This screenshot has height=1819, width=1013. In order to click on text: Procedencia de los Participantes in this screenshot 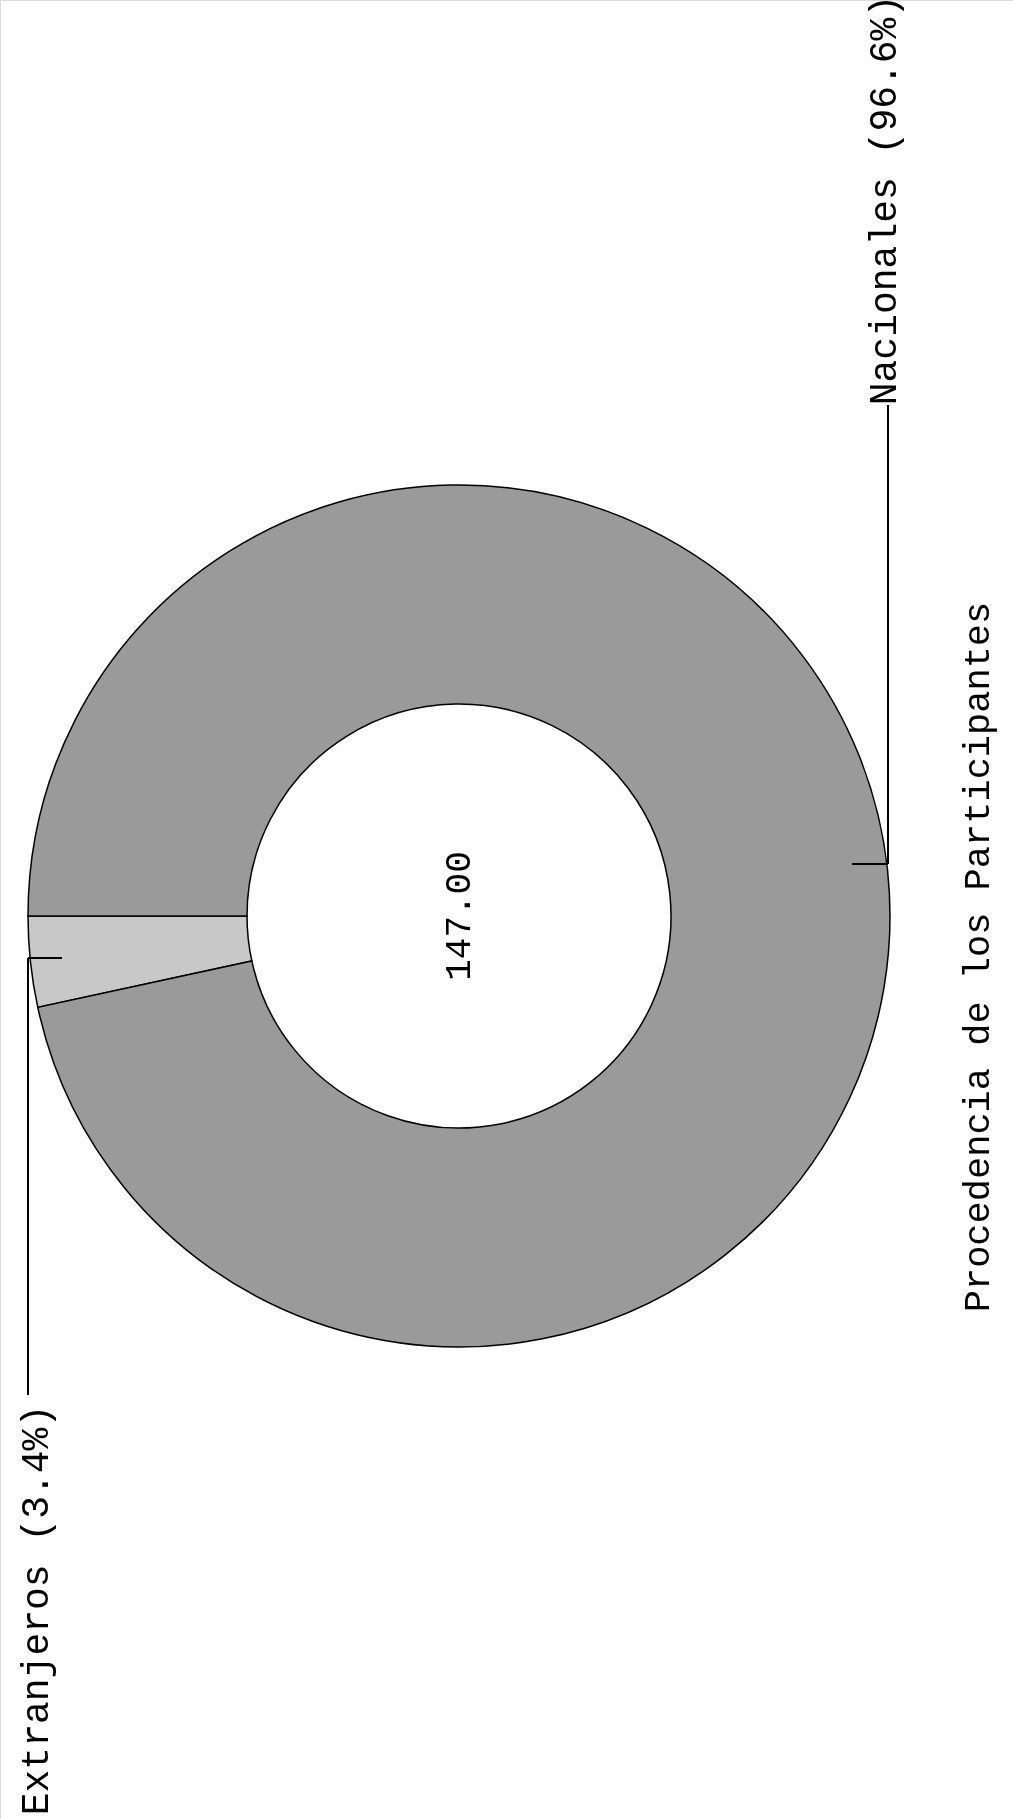, I will do `click(979, 957)`.